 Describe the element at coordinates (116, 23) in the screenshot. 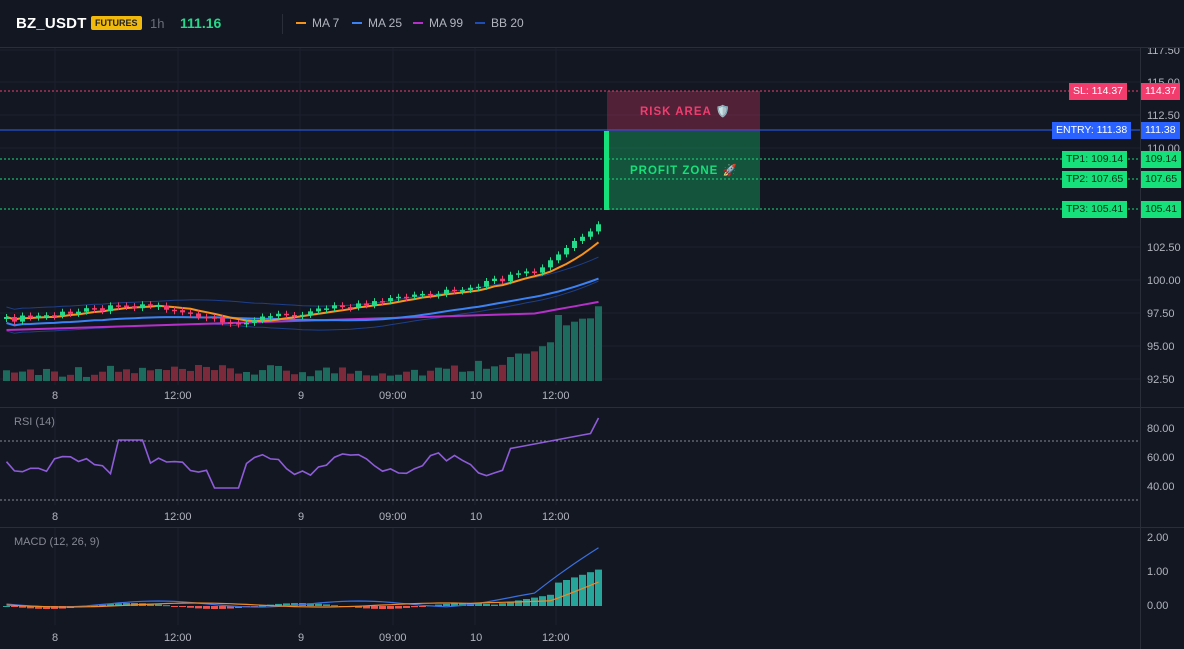

I see `futures-badge: FUTURES` at that location.